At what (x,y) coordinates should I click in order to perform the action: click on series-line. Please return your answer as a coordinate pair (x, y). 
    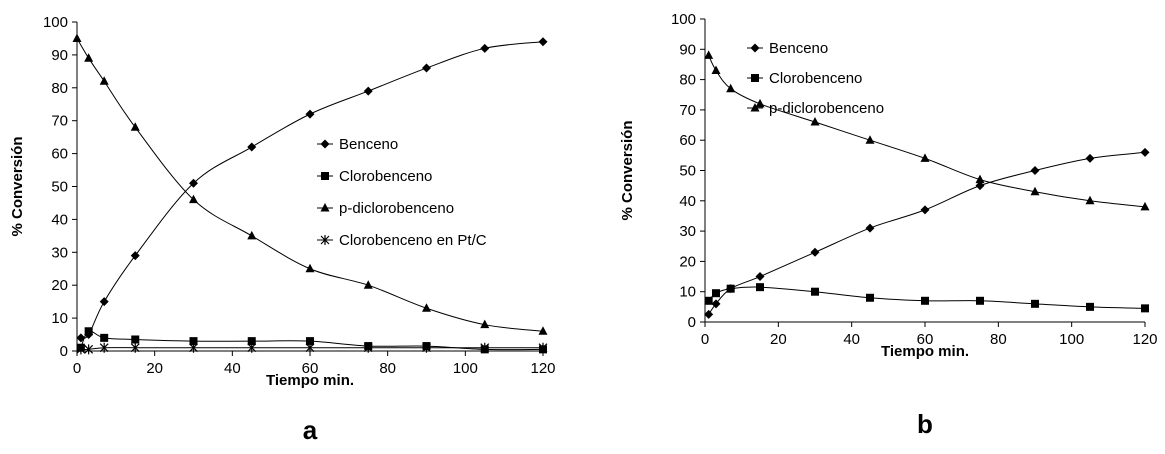
    Looking at the image, I should click on (927, 233).